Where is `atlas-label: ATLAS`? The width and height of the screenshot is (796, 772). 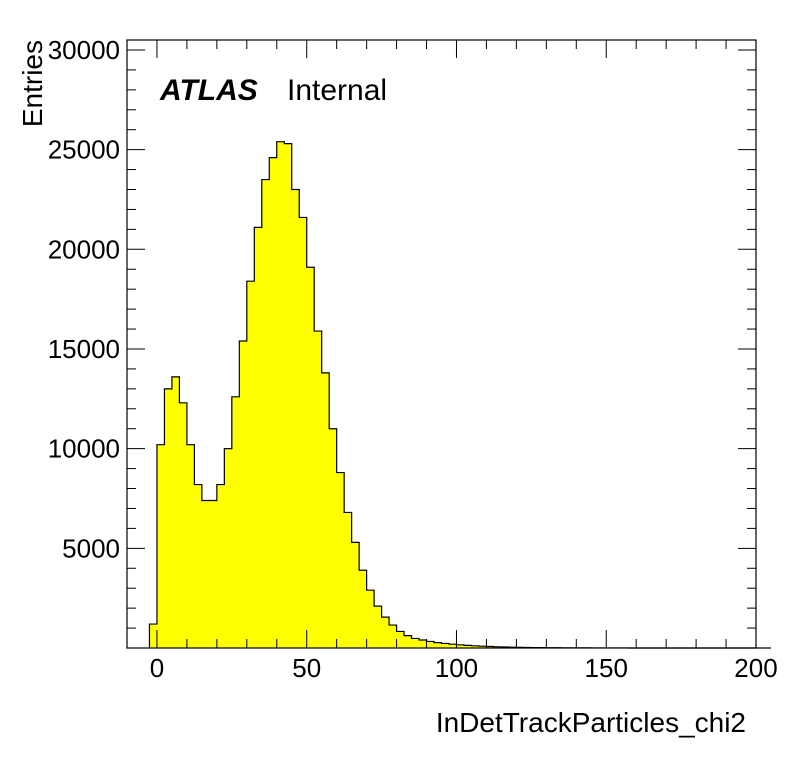 atlas-label: ATLAS is located at coordinates (208, 90).